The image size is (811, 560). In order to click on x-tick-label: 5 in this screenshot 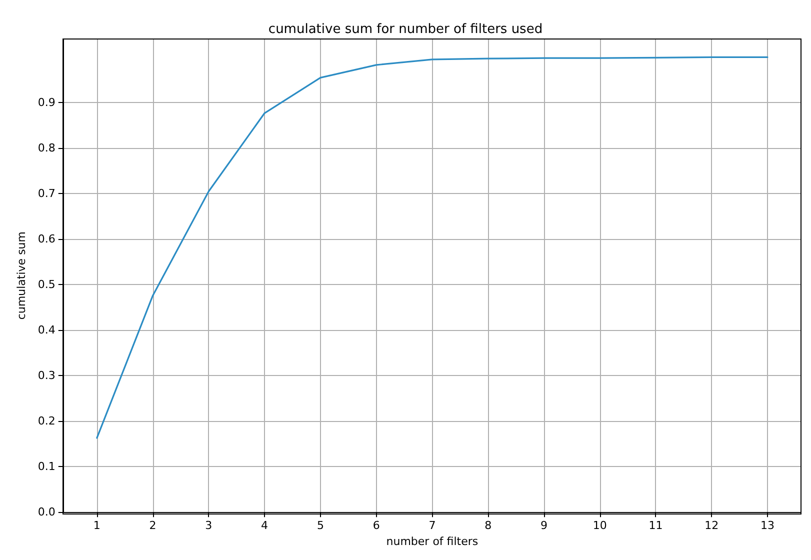, I will do `click(320, 525)`.